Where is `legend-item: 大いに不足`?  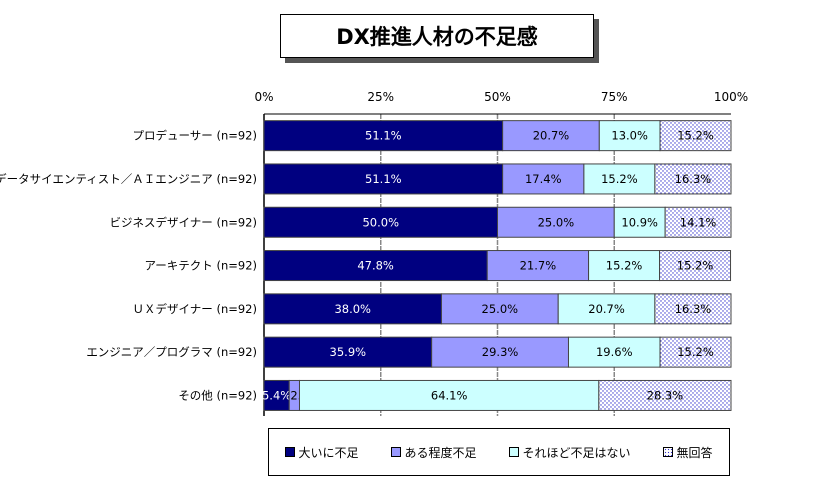
legend-item: 大いに不足 is located at coordinates (322, 452).